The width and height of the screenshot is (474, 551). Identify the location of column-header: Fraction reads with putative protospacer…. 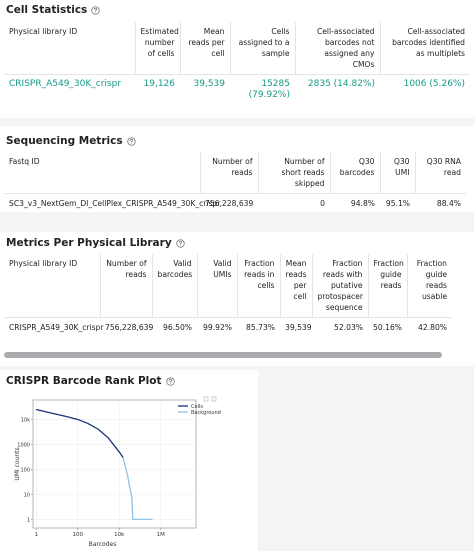
(339, 286).